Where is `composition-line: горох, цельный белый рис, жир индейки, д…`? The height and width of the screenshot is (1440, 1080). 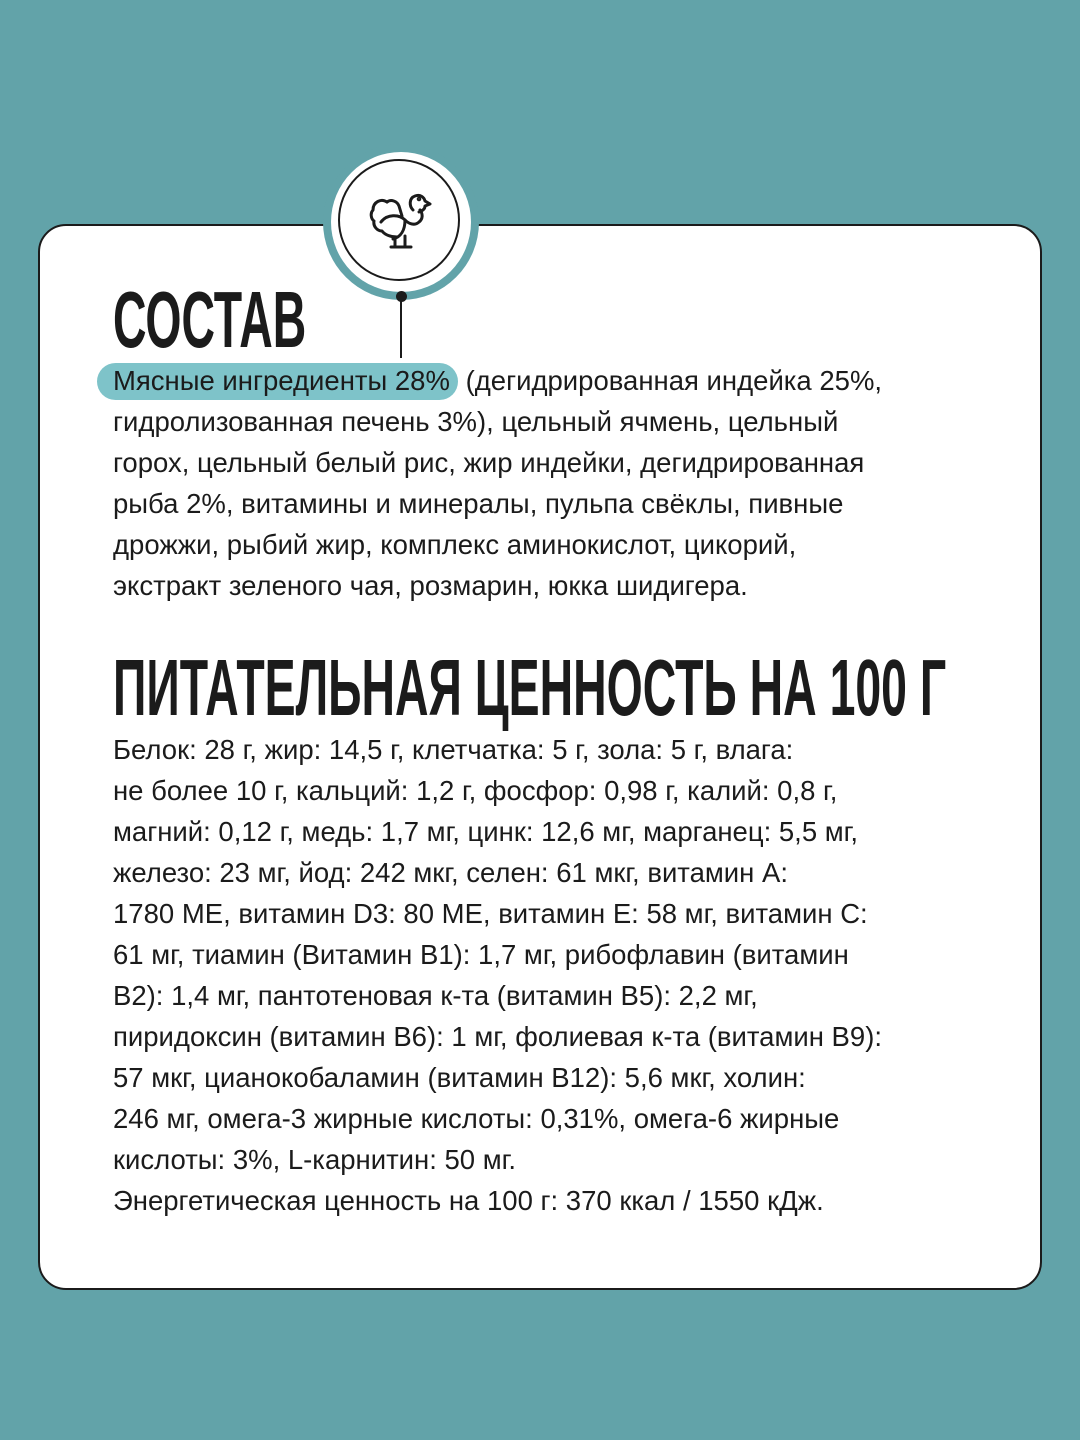
composition-line: горох, цельный белый рис, жир индейки, д… is located at coordinates (489, 462).